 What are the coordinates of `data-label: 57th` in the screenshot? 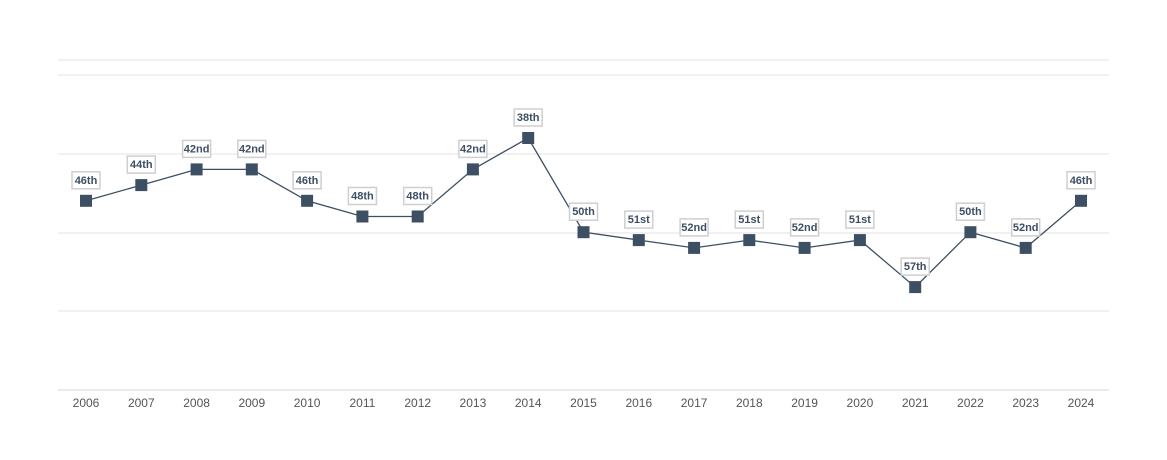 It's located at (915, 266).